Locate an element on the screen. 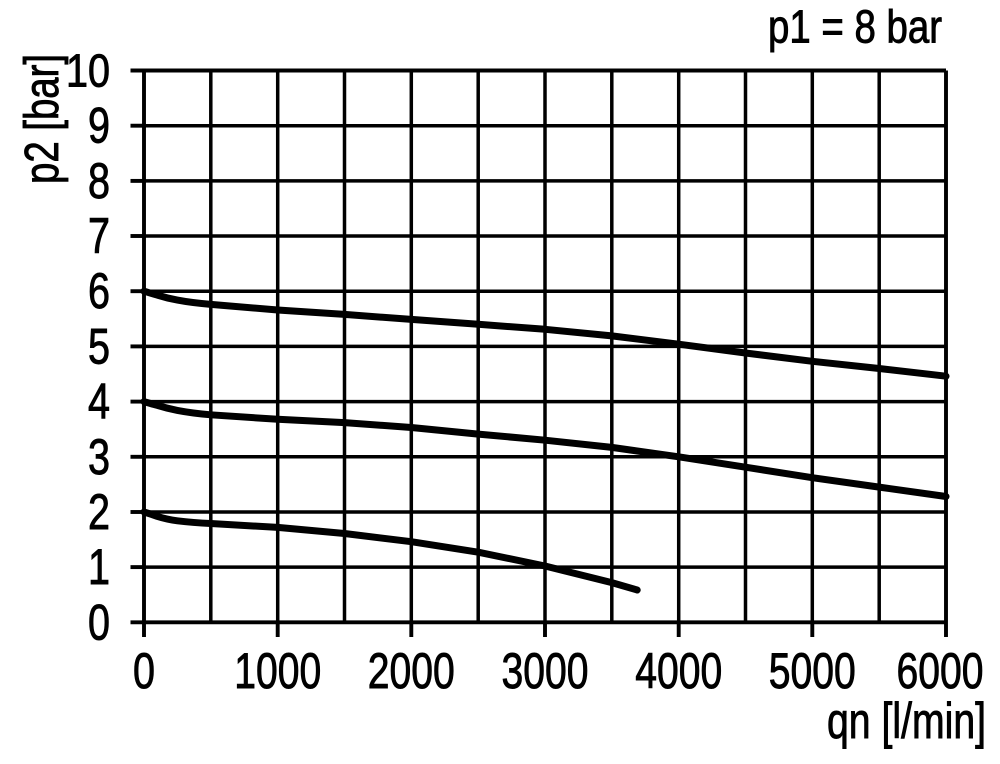  svg-text: p1 = 8 bar is located at coordinates (855, 27).